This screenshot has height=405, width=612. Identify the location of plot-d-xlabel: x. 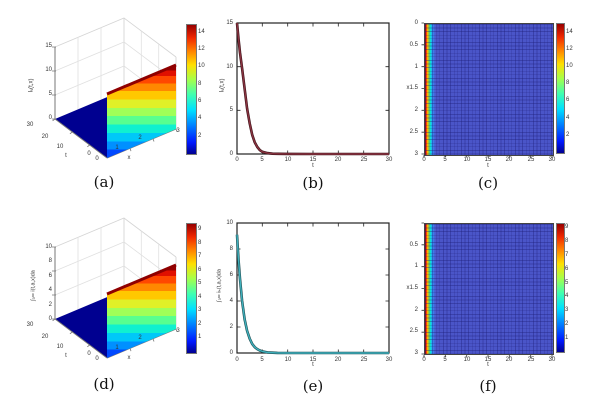
(129, 358).